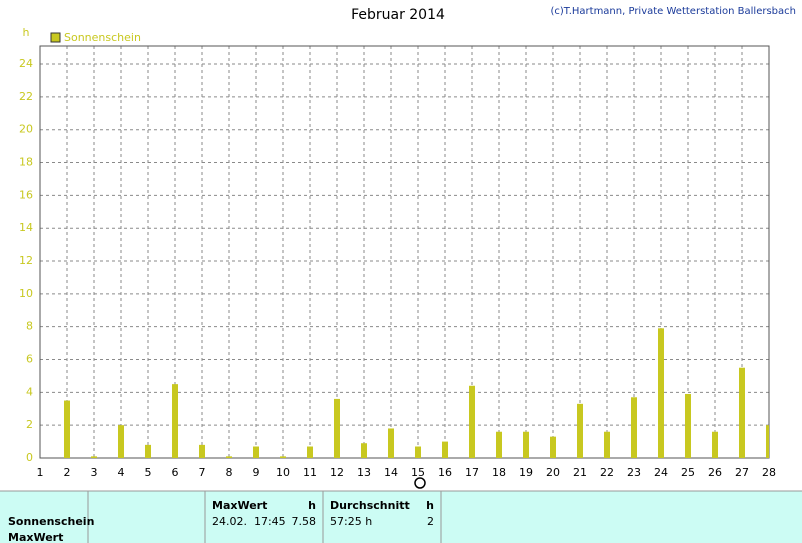 This screenshot has width=802, height=543. What do you see at coordinates (102, 37) in the screenshot?
I see `legend-label: Sonnenschein` at bounding box center [102, 37].